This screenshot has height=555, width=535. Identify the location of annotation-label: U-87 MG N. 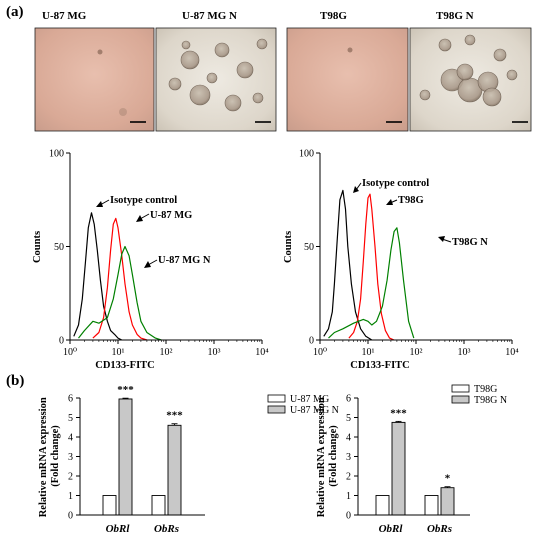
(184, 260).